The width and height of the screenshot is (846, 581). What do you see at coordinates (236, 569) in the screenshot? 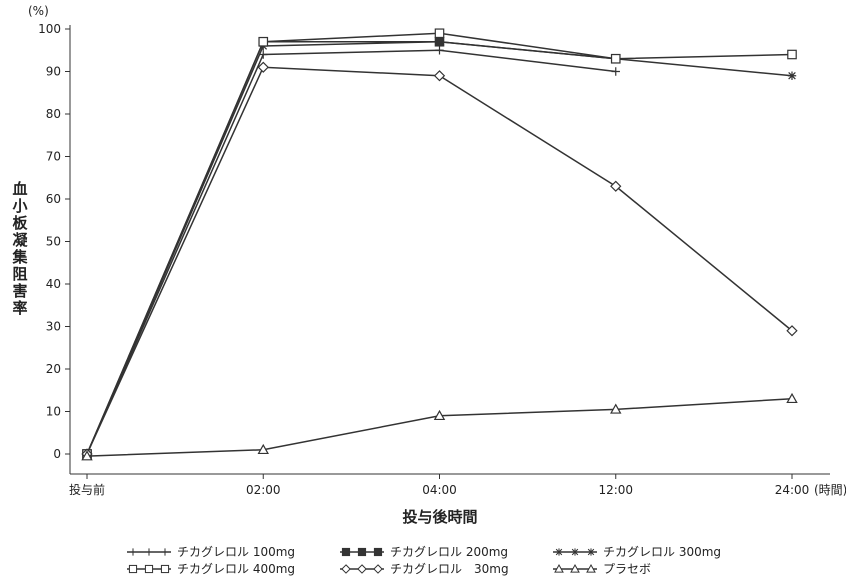
I see `legend-label: チカグレロル 400mg` at bounding box center [236, 569].